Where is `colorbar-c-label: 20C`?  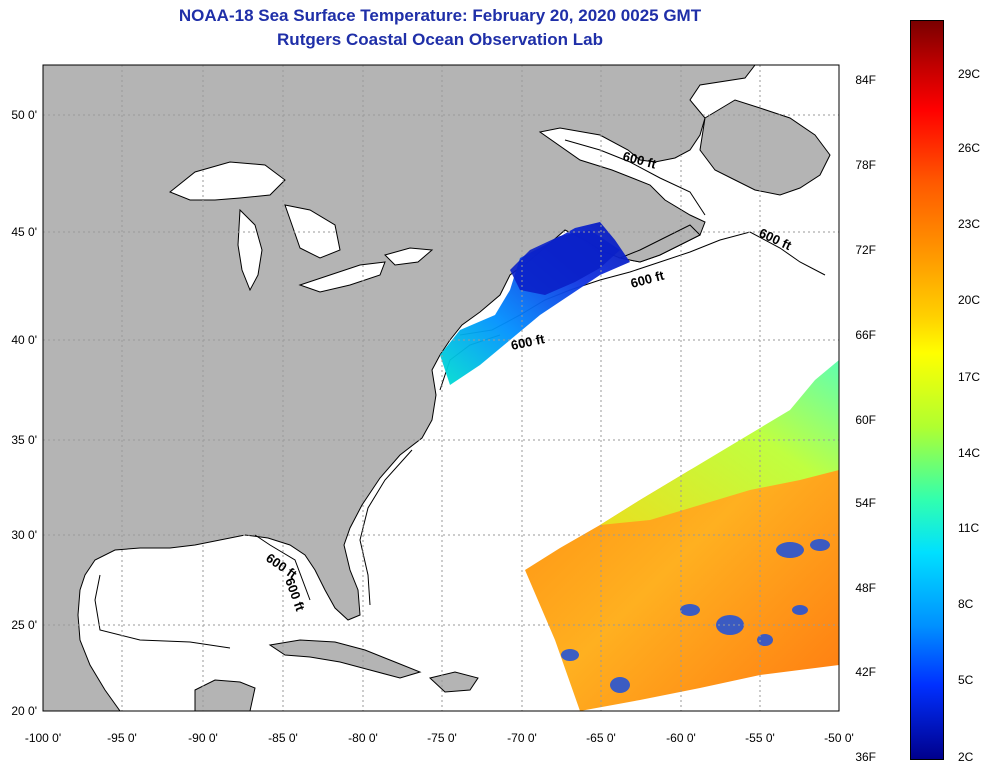 colorbar-c-label: 20C is located at coordinates (969, 300).